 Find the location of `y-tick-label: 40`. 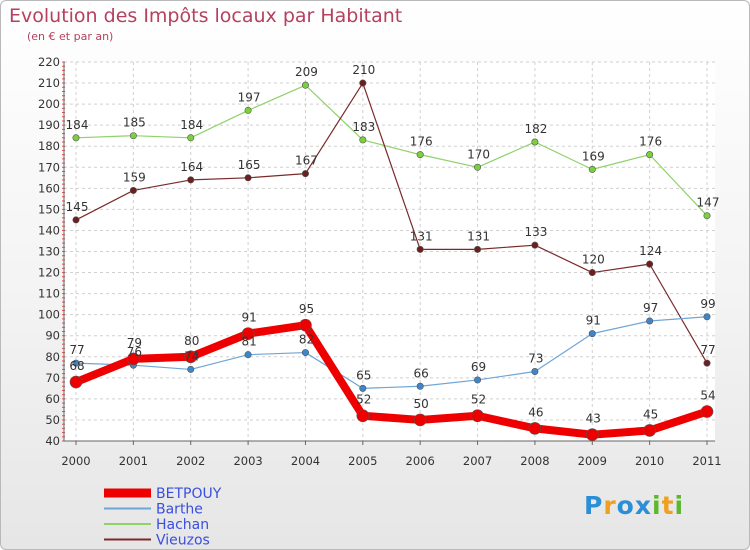

y-tick-label: 40 is located at coordinates (52, 441).